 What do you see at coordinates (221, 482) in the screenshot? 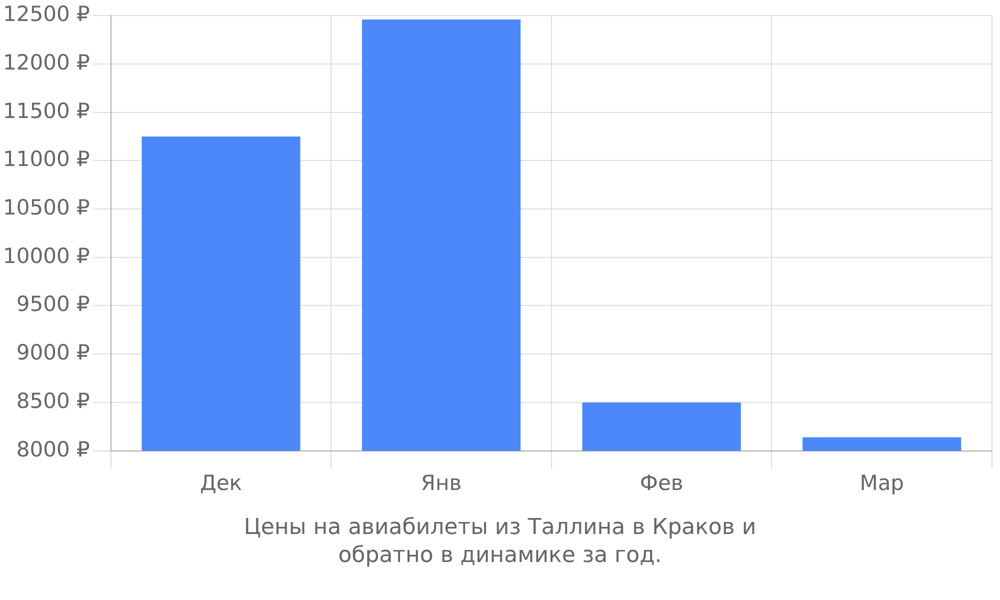
I see `x-tick-label: Дек` at bounding box center [221, 482].